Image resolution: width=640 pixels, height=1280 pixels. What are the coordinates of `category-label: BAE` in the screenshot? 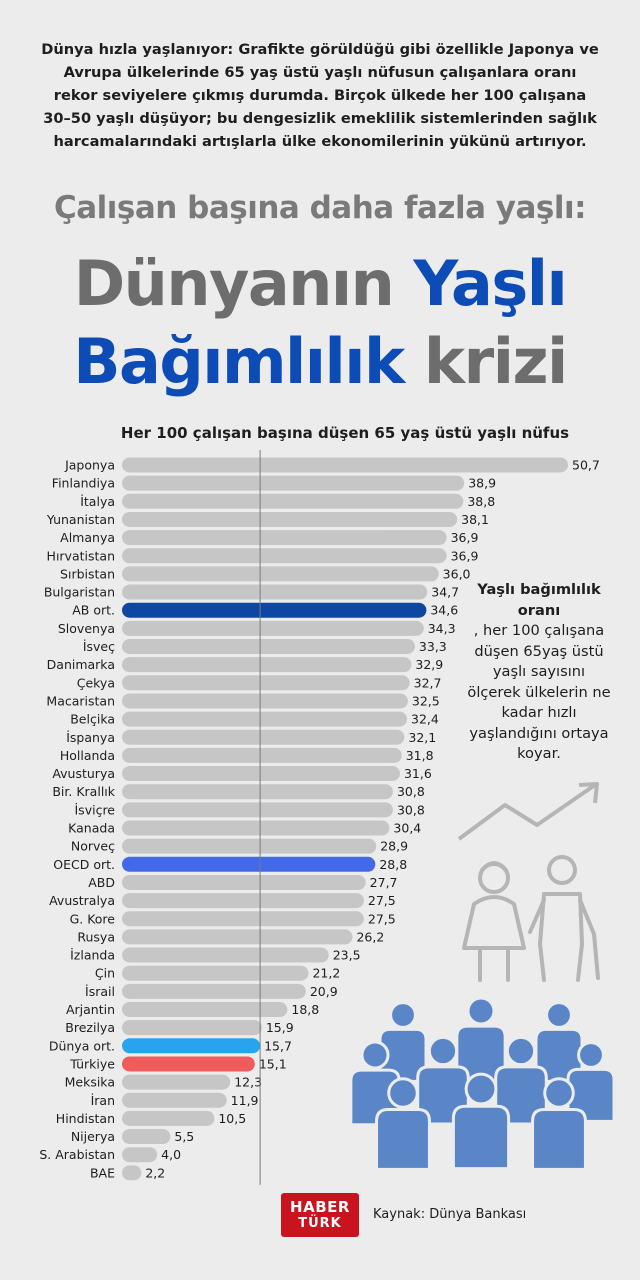 It's located at (102, 1172).